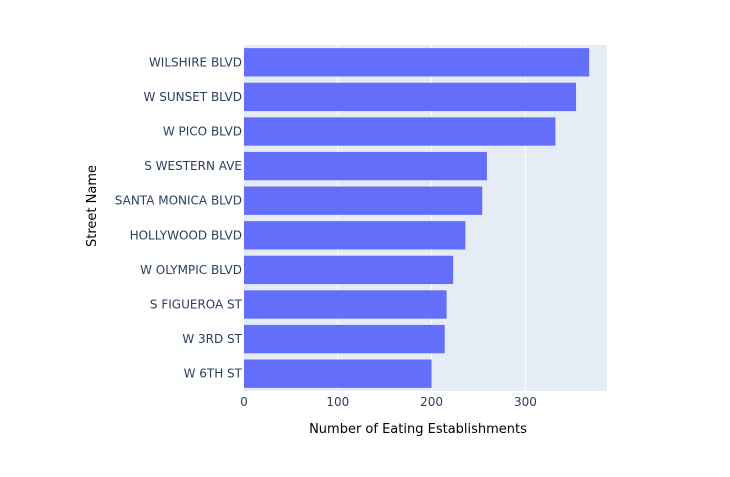 This screenshot has height=477, width=730. I want to click on x-axis-title: Number of Eating Establishments, so click(418, 429).